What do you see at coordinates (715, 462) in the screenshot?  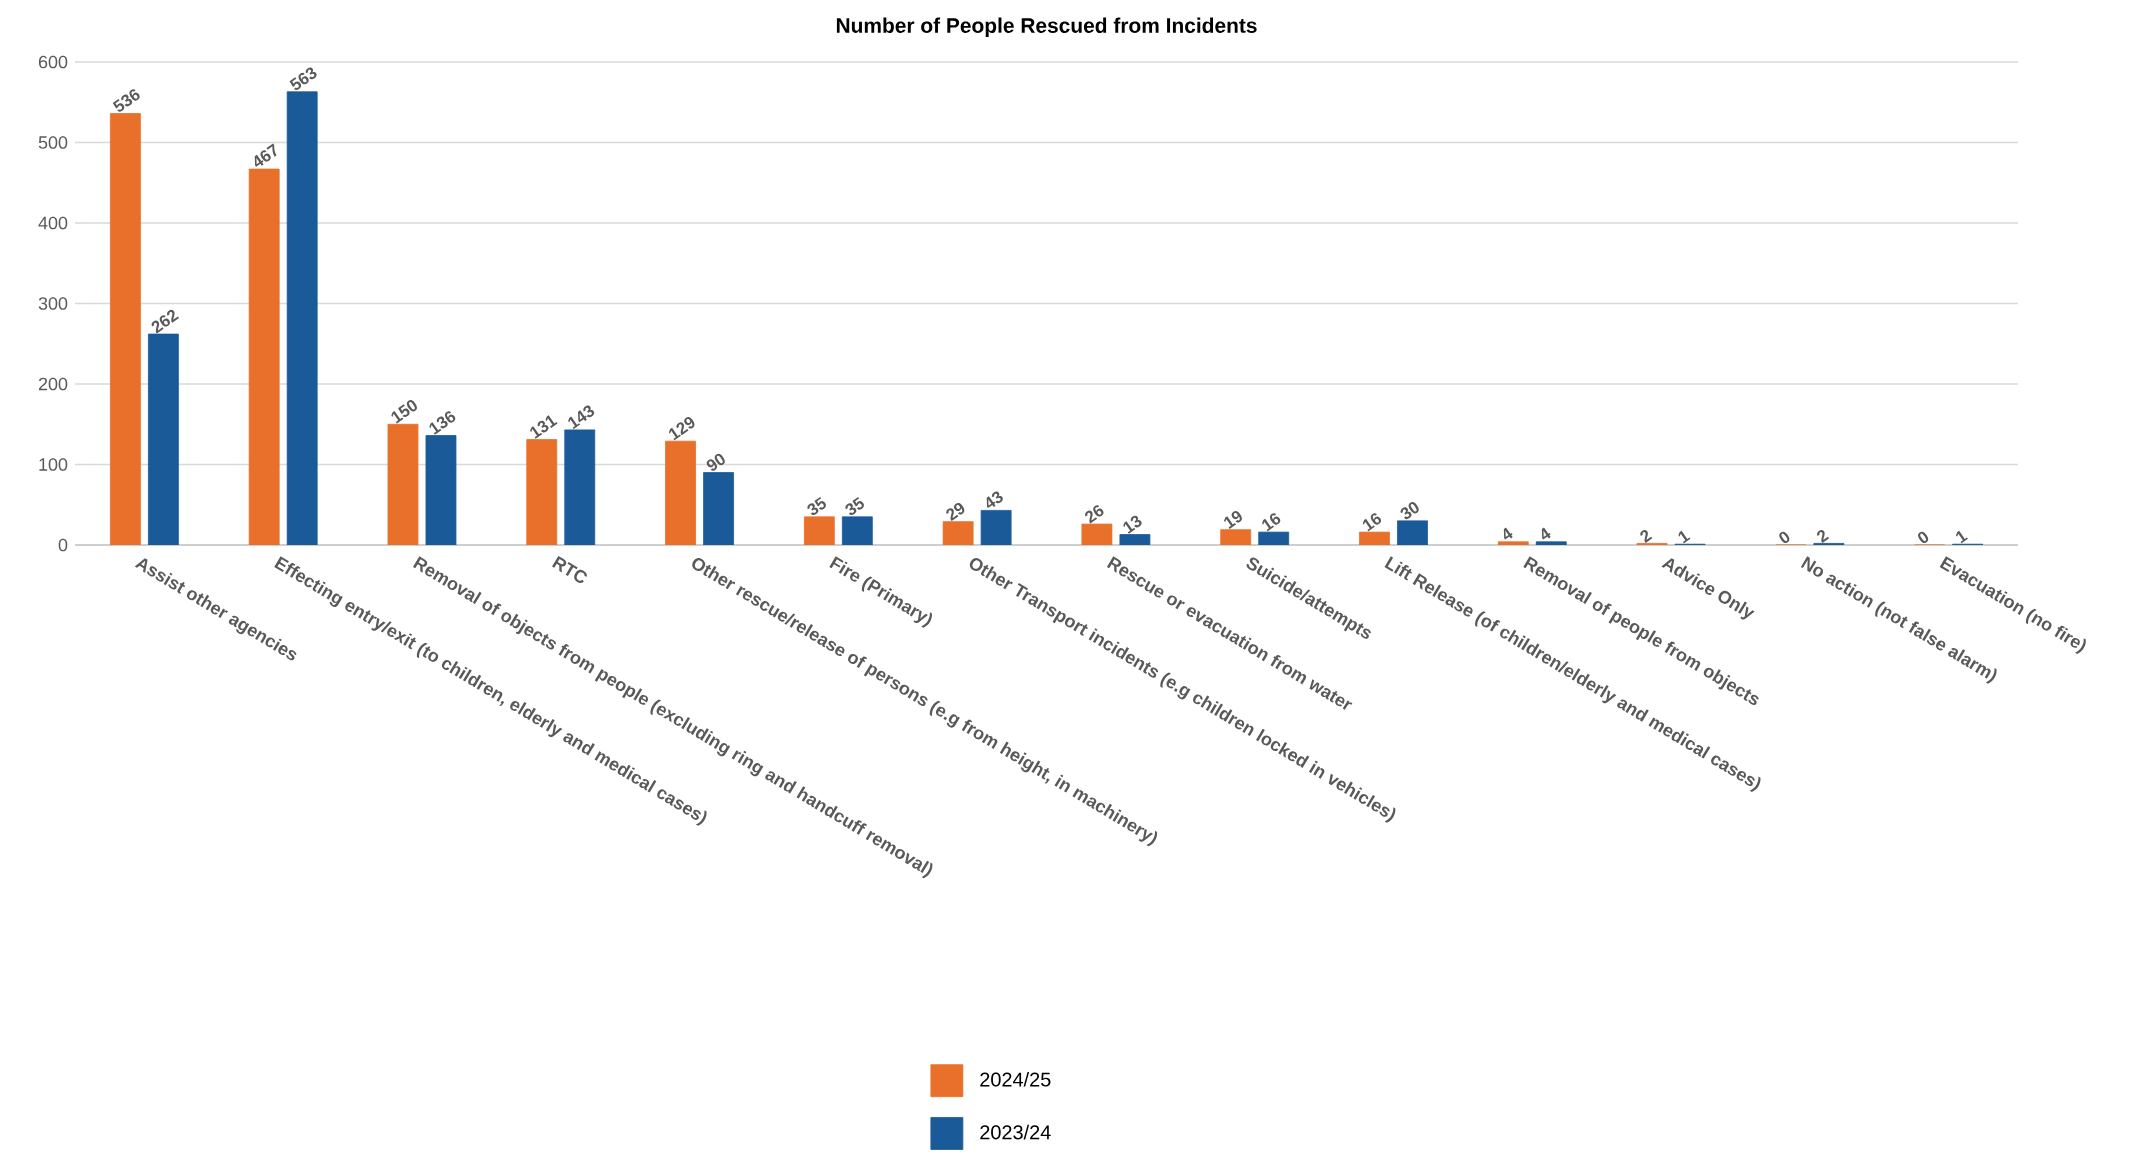 I see `data-label: 90` at bounding box center [715, 462].